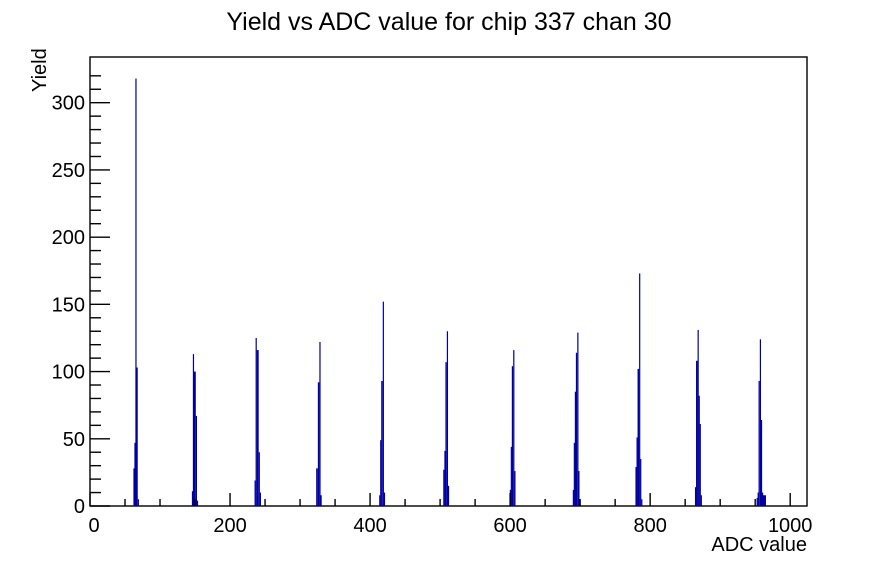 The width and height of the screenshot is (896, 572). I want to click on x-axis-title: ADC value, so click(759, 545).